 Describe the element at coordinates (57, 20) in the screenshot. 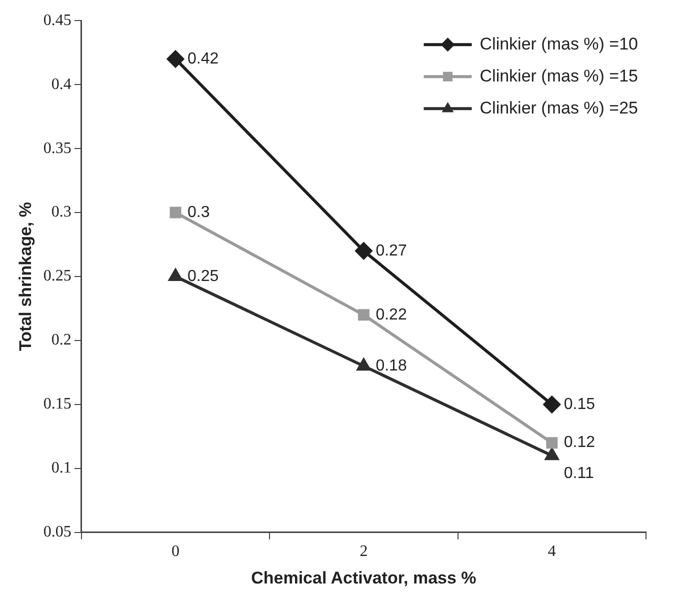

I see `y-tick-label: 0.45` at that location.